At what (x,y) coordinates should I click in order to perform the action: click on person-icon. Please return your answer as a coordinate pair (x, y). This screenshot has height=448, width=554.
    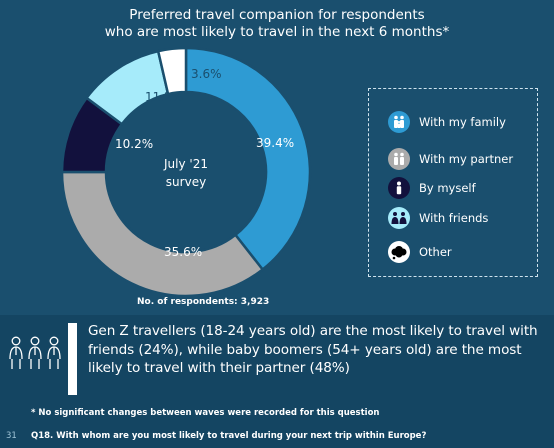
    Looking at the image, I should click on (399, 188).